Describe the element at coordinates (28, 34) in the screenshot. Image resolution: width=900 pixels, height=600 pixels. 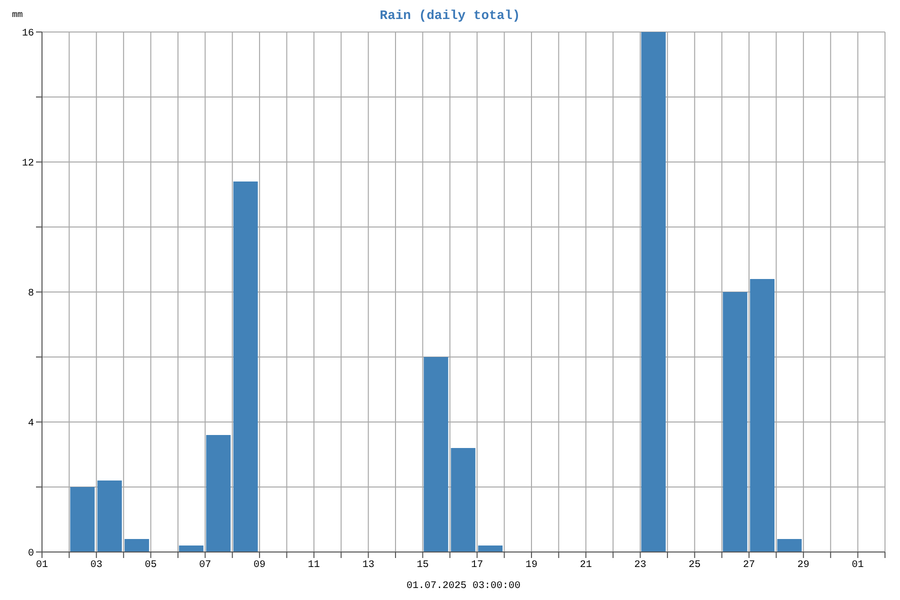
I see `y-tick-label: 16` at that location.